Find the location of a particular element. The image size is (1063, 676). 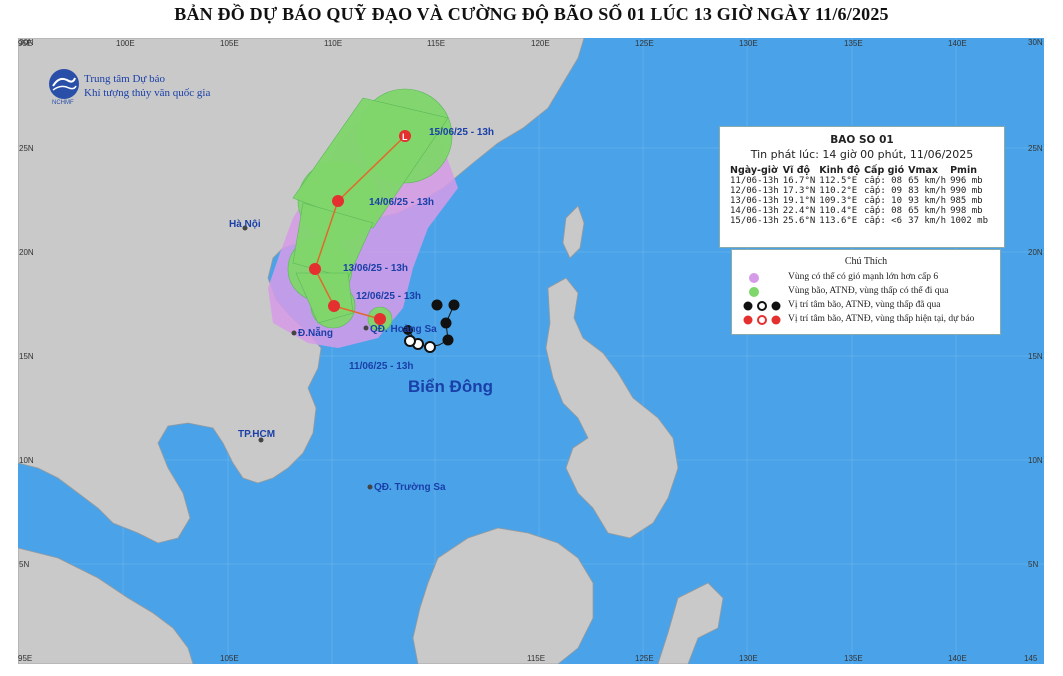

legend-item-wind-zone: Vùng có thể có gió mạnh lớn hơn cấp 6 is located at coordinates (866, 278).